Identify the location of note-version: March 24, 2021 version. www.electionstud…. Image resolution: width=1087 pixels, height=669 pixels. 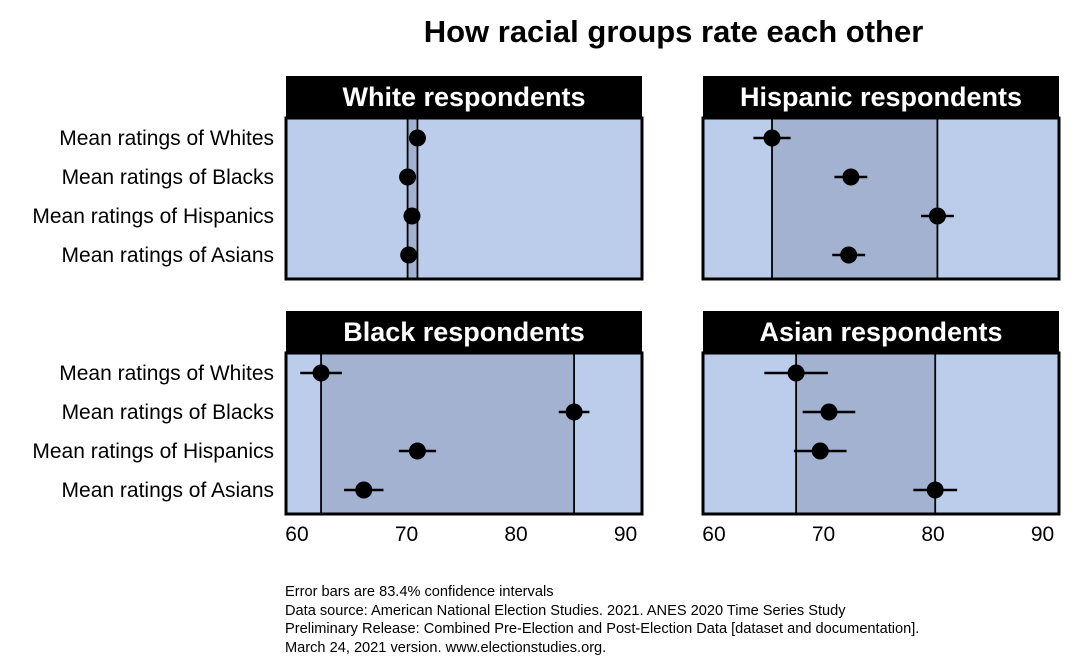
(446, 647).